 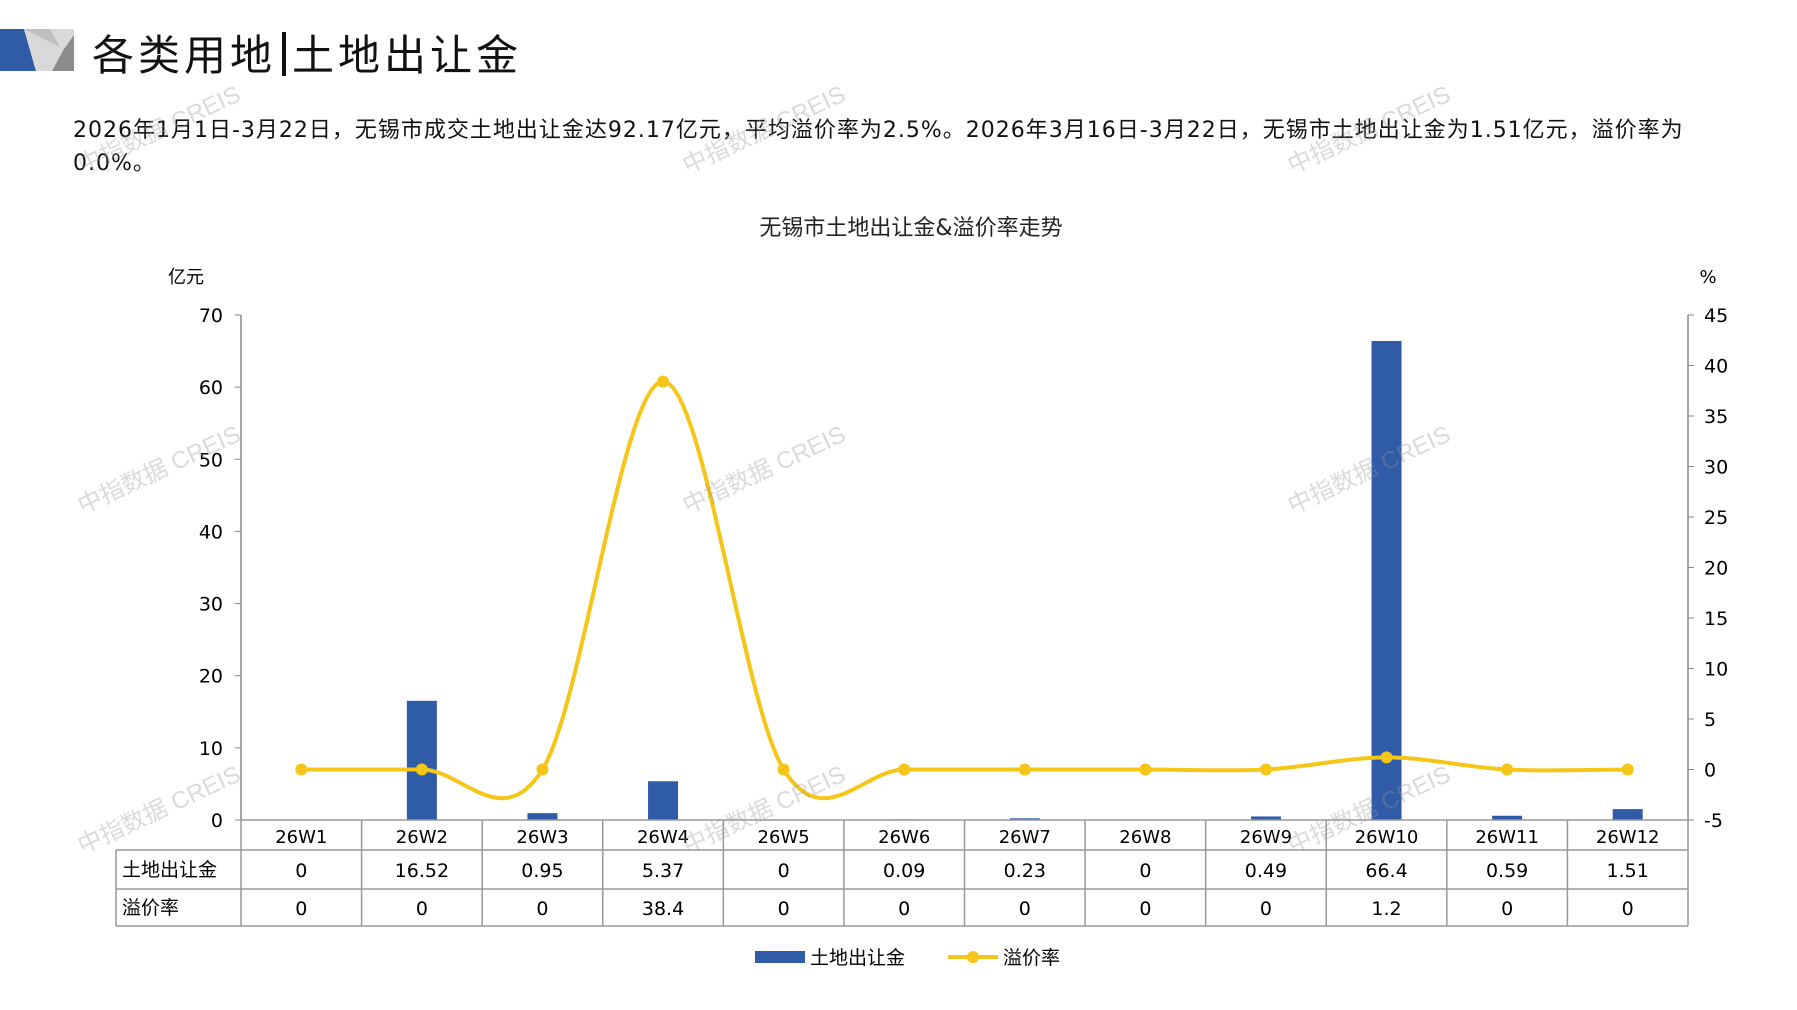 I want to click on table-row-header-premium-rate: 溢价率, so click(x=150, y=908).